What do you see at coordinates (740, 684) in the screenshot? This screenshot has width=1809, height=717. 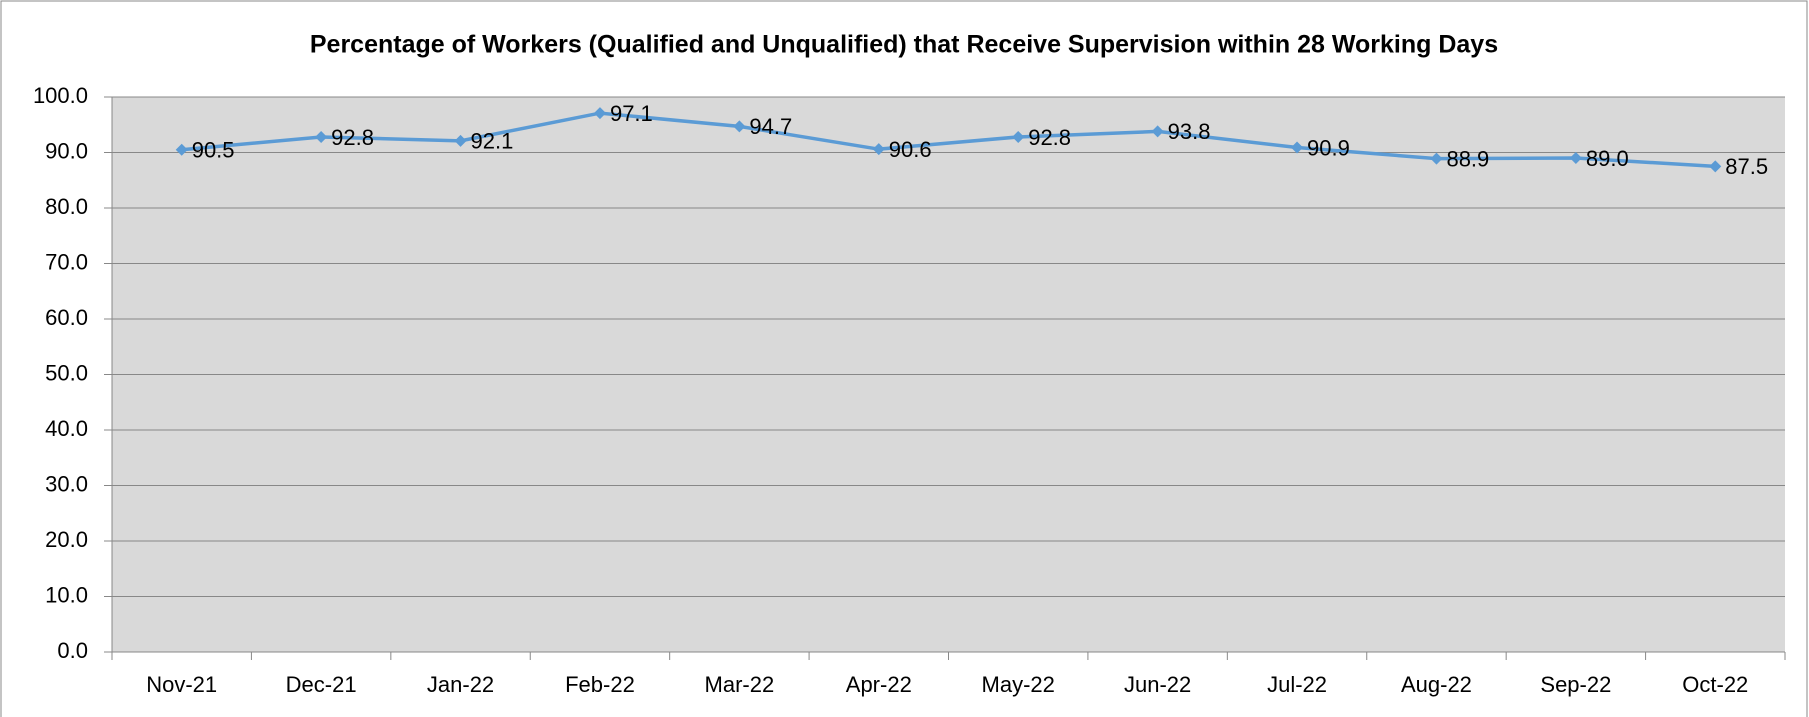 I see `x-tick-label: Mar-22` at bounding box center [740, 684].